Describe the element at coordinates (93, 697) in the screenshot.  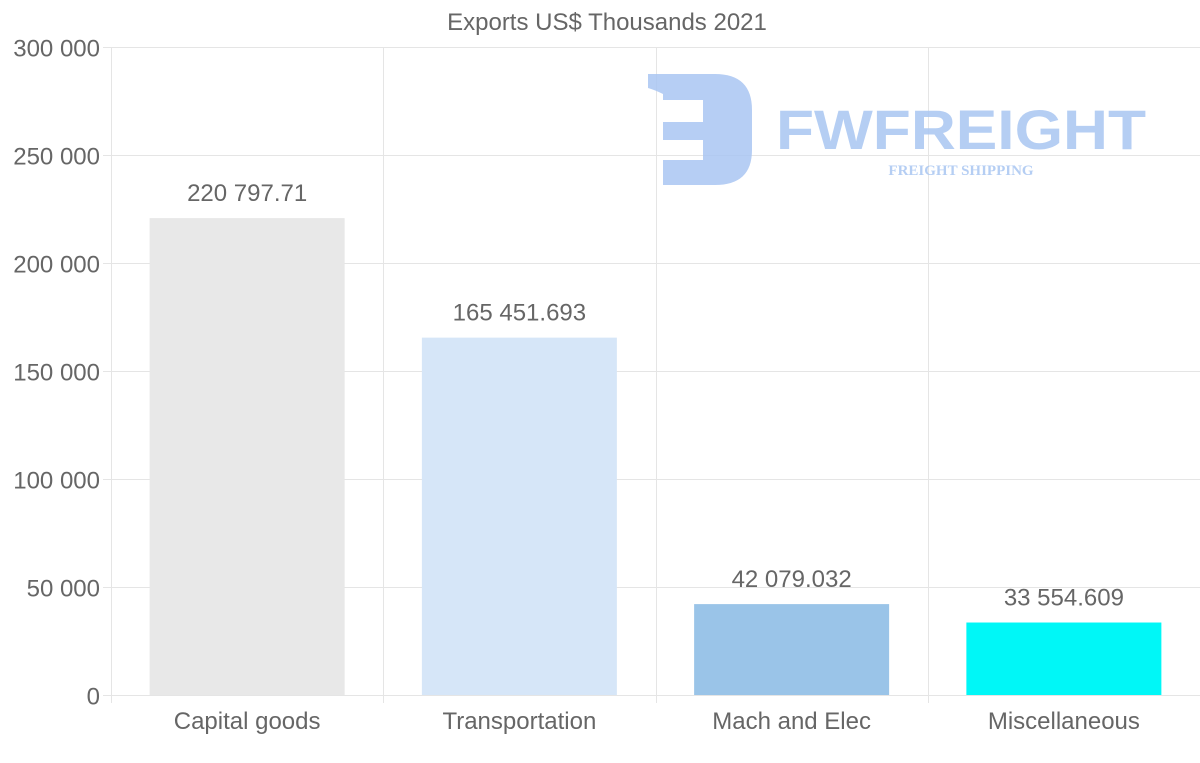
I see `y-tick-label: 0` at that location.